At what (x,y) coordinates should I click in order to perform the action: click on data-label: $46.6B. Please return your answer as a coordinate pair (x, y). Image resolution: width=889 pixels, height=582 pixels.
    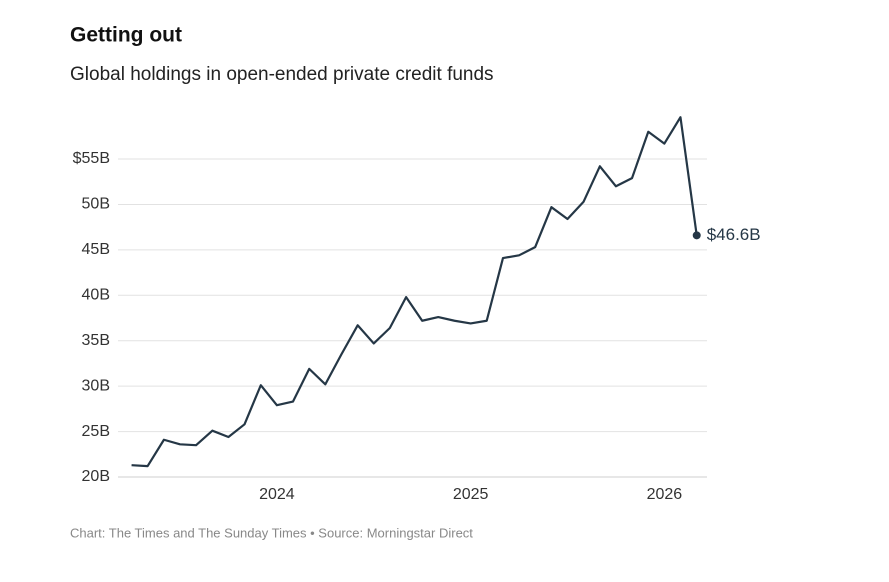
    Looking at the image, I should click on (734, 234).